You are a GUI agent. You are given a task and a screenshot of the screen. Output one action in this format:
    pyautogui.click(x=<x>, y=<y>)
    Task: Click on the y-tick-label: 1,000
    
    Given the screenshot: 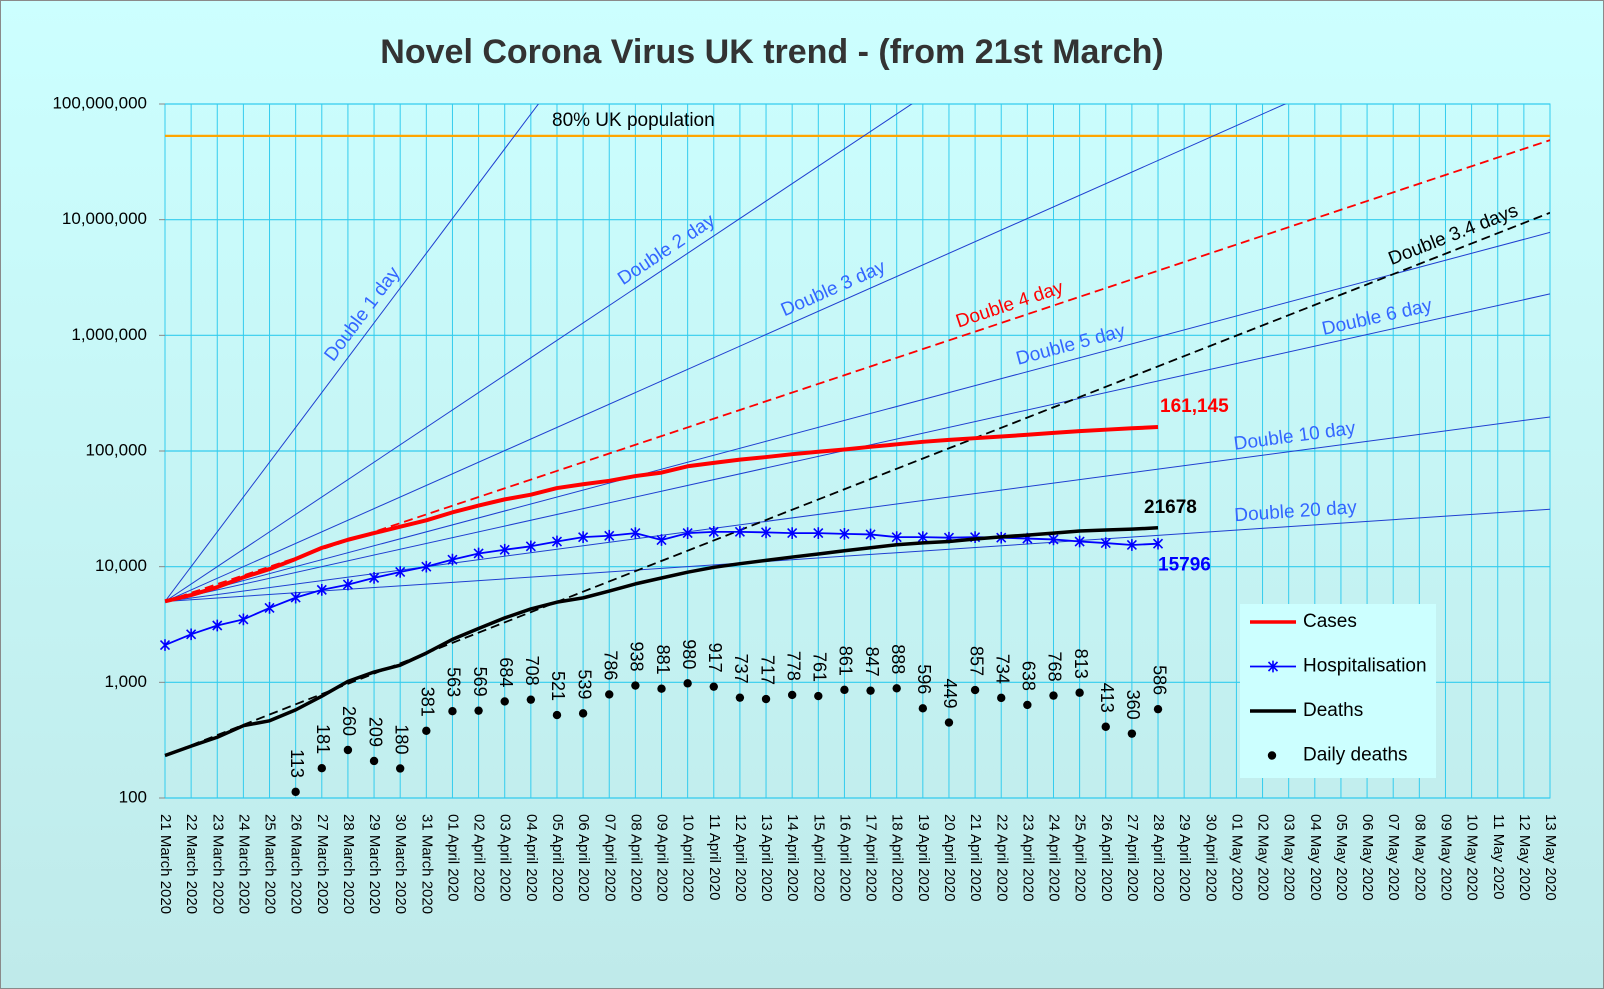 What is the action you would take?
    pyautogui.click(x=125, y=681)
    